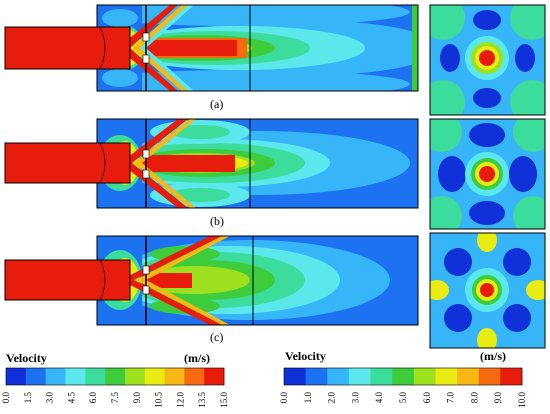  Describe the element at coordinates (159, 400) in the screenshot. I see `legend-left-tick-label: 10.5` at that location.